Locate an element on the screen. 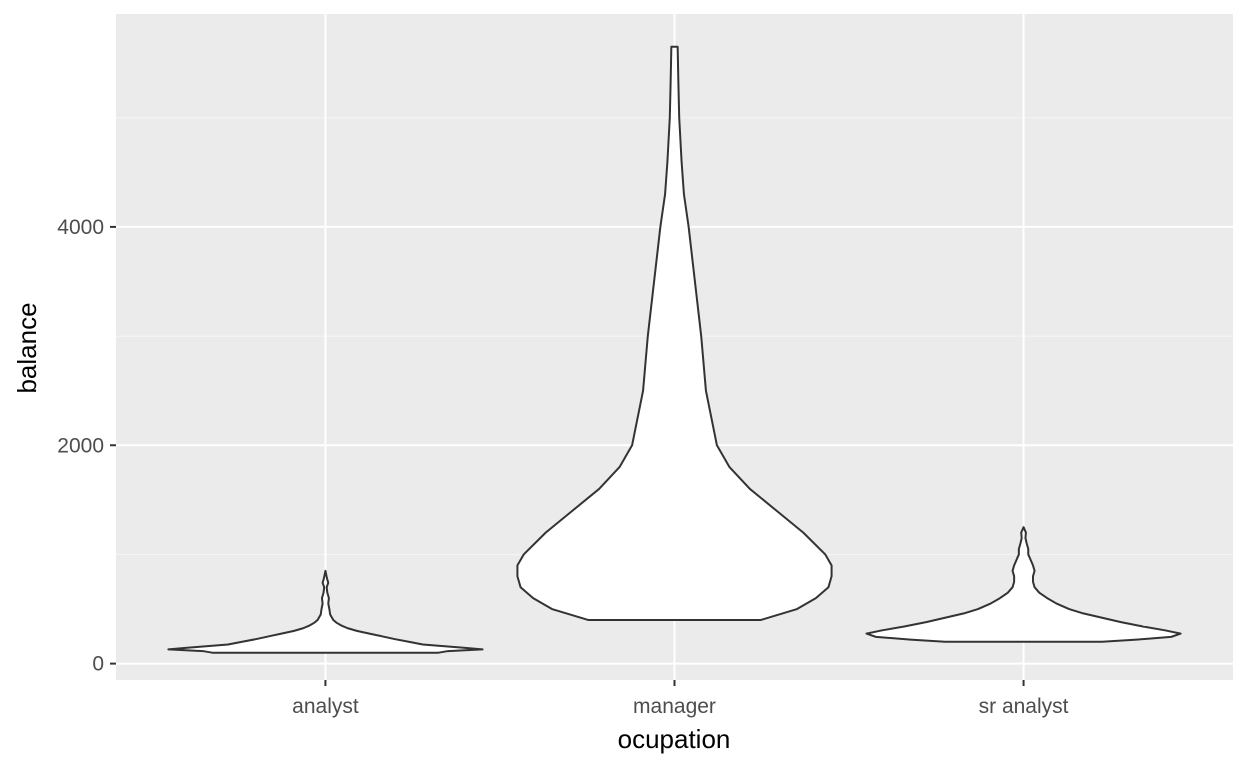  violin-sr-analyst is located at coordinates (1023, 584).